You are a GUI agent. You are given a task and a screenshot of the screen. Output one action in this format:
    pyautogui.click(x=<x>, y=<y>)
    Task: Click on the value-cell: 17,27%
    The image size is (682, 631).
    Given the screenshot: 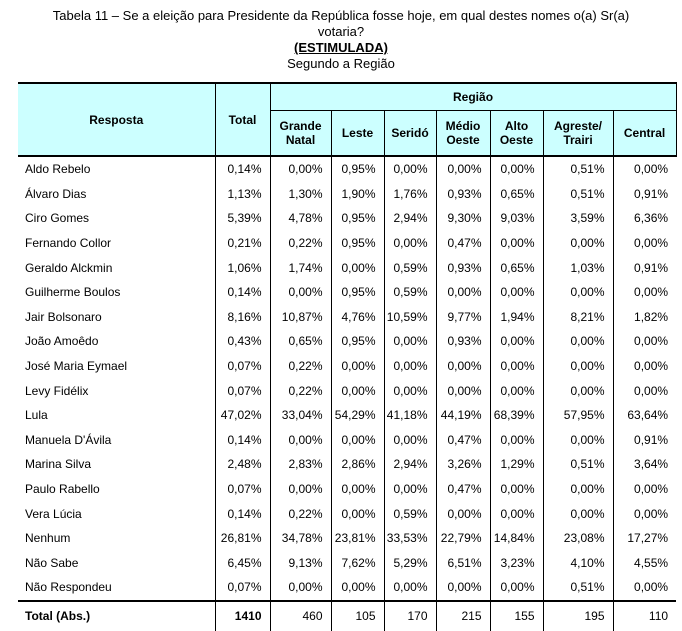 What is the action you would take?
    pyautogui.click(x=644, y=538)
    